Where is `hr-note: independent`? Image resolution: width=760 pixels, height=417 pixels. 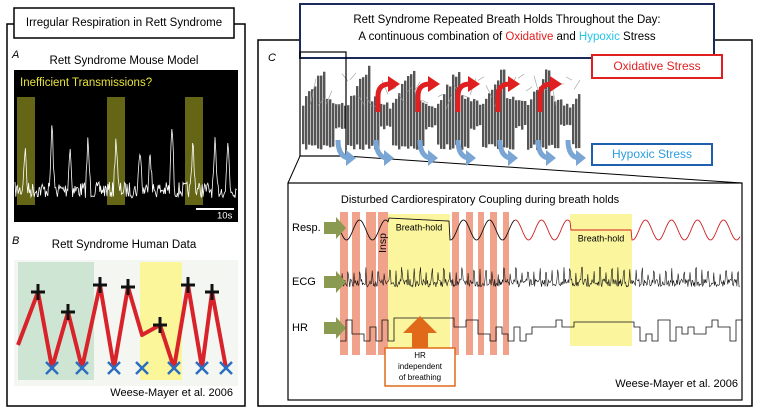 hr-note: independent is located at coordinates (420, 366).